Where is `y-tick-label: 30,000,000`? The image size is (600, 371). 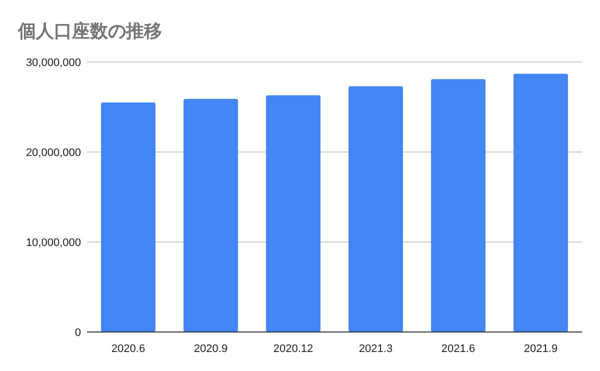 y-tick-label: 30,000,000 is located at coordinates (53, 63).